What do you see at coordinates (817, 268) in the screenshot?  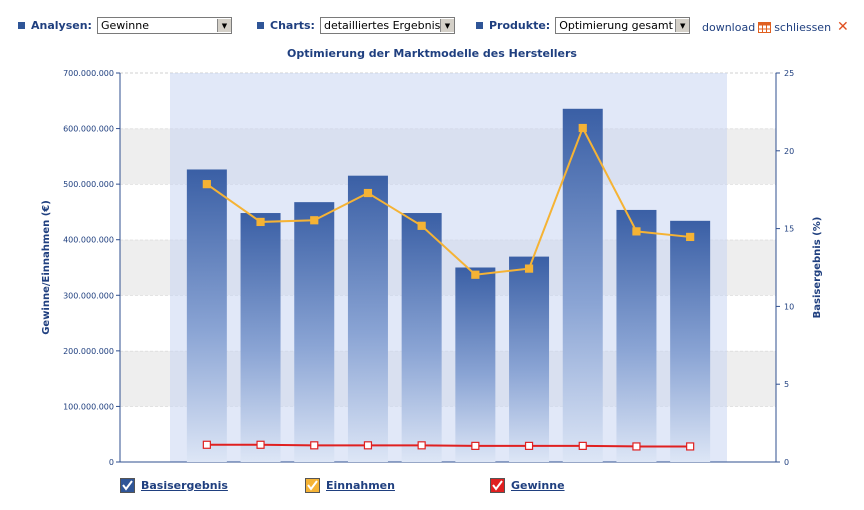 I see `y-axis-title-right: Basisergebnis (%)` at bounding box center [817, 268].